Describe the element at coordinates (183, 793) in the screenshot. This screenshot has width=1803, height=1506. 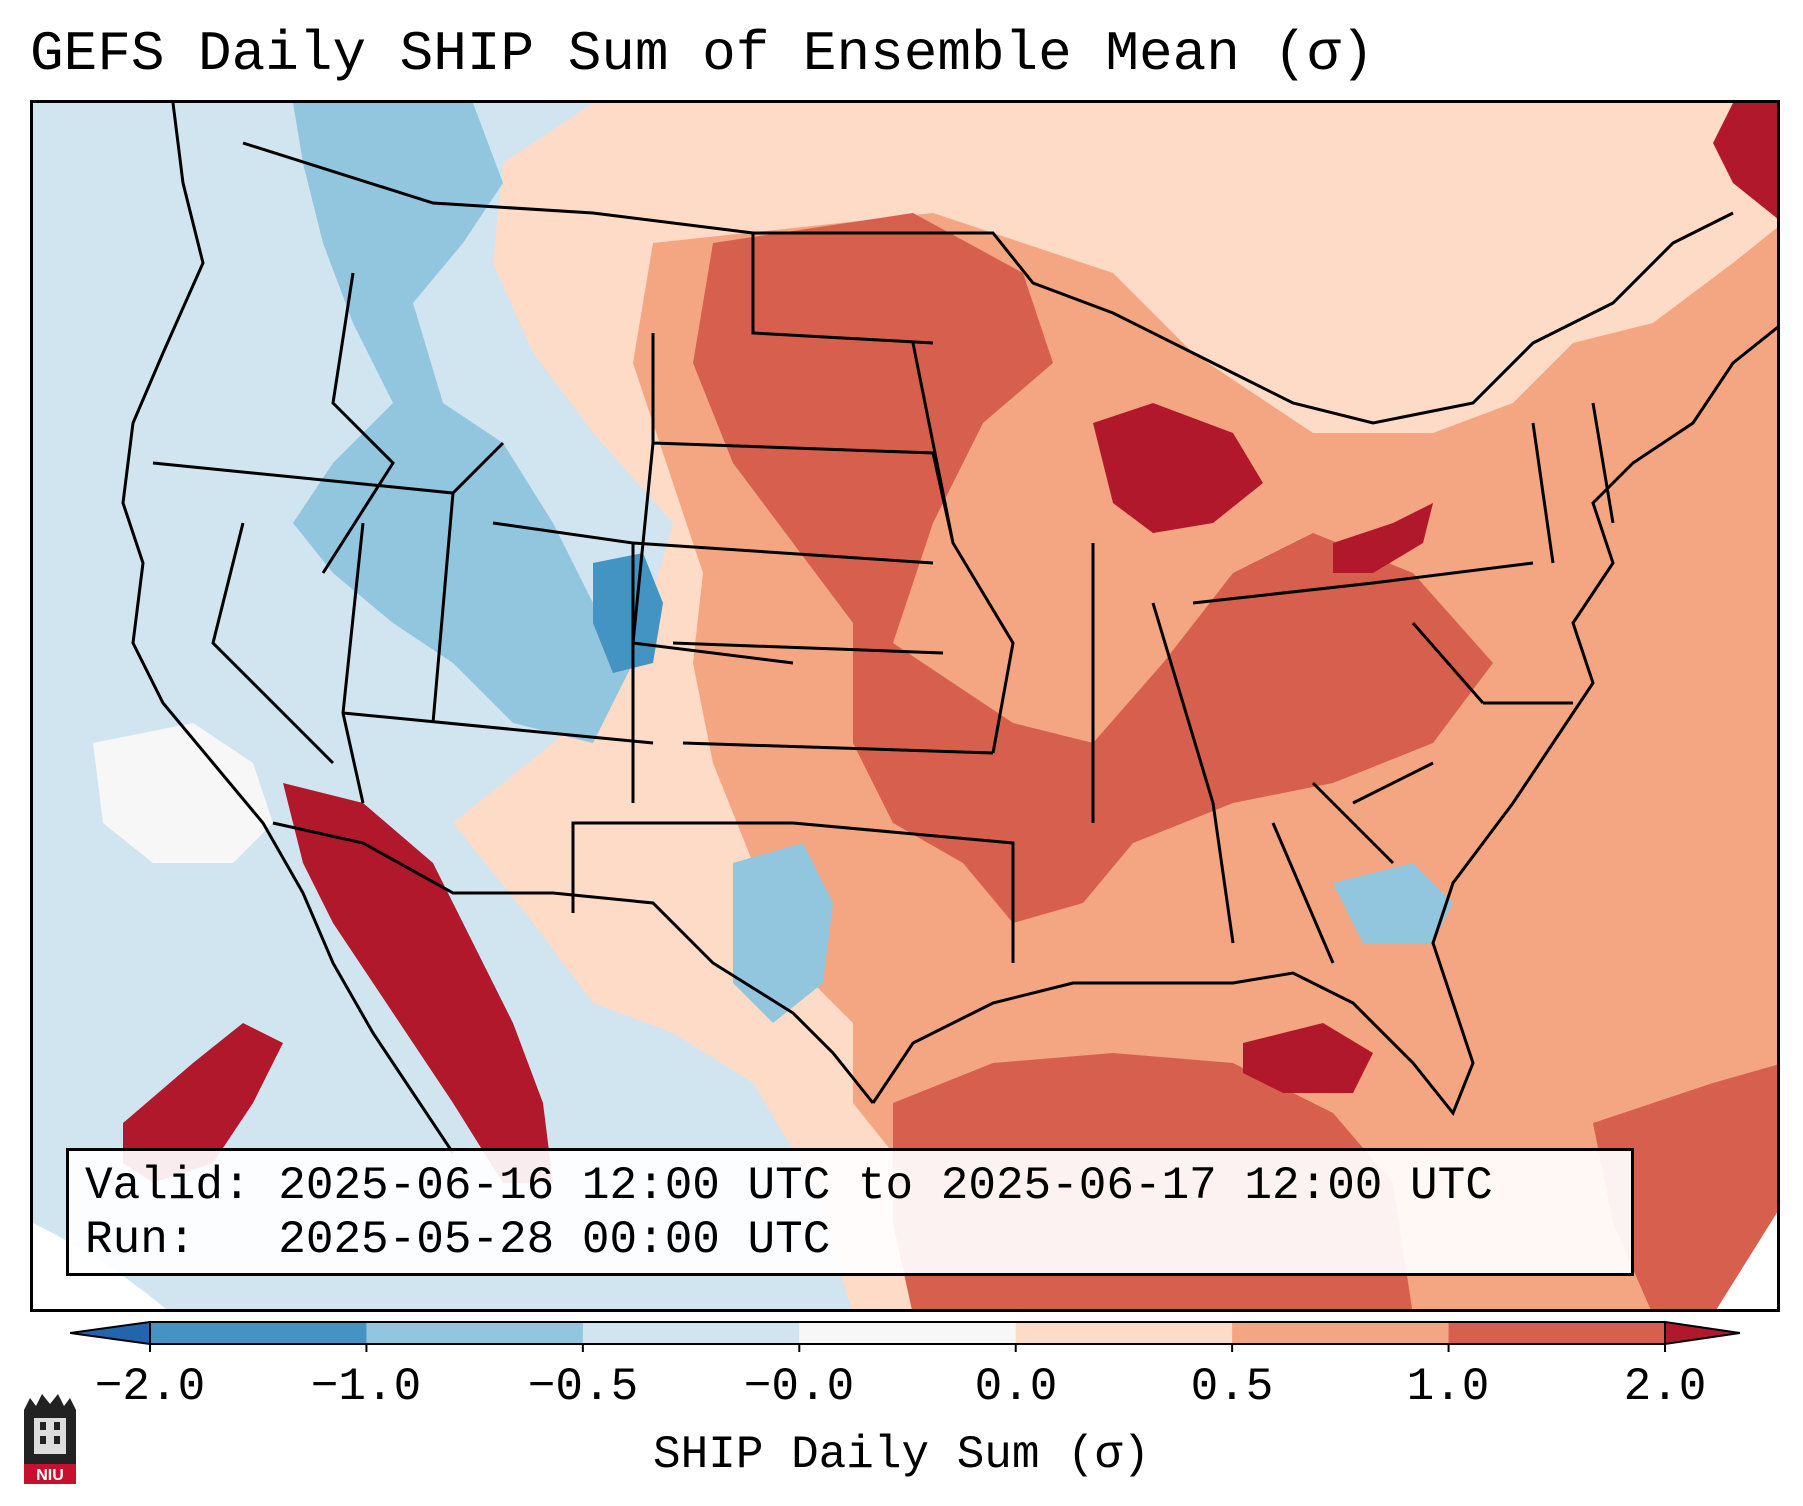
I see `anomaly-region-neutral` at that location.